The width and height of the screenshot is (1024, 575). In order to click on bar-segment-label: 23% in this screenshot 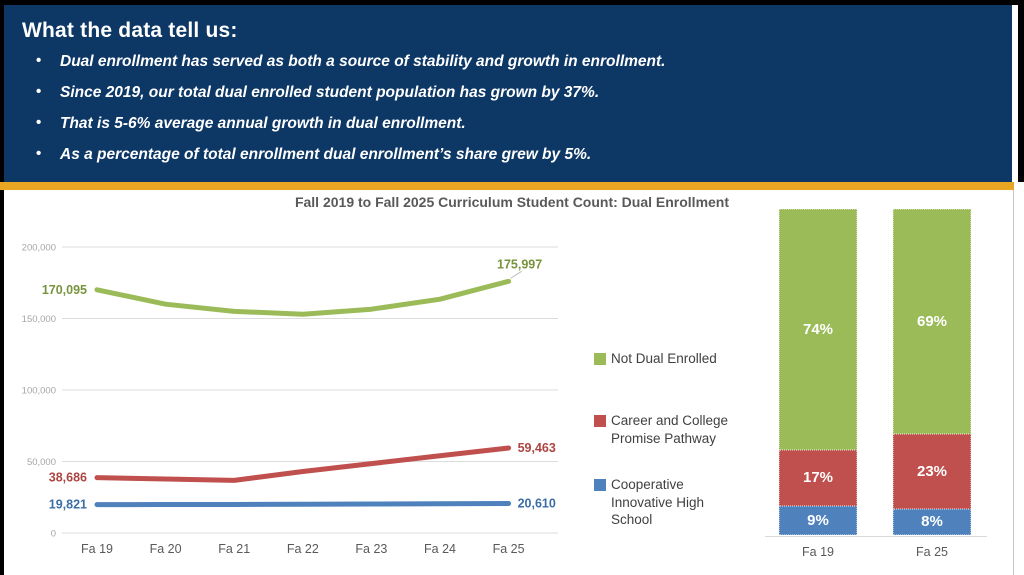, I will do `click(932, 471)`.